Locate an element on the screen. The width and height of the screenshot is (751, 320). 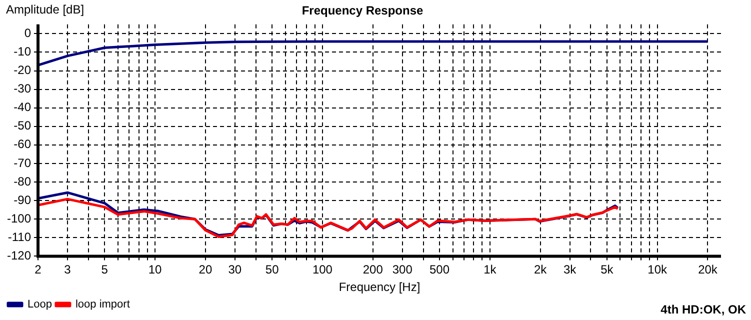
y-tick-label: -120 is located at coordinates (19, 255).